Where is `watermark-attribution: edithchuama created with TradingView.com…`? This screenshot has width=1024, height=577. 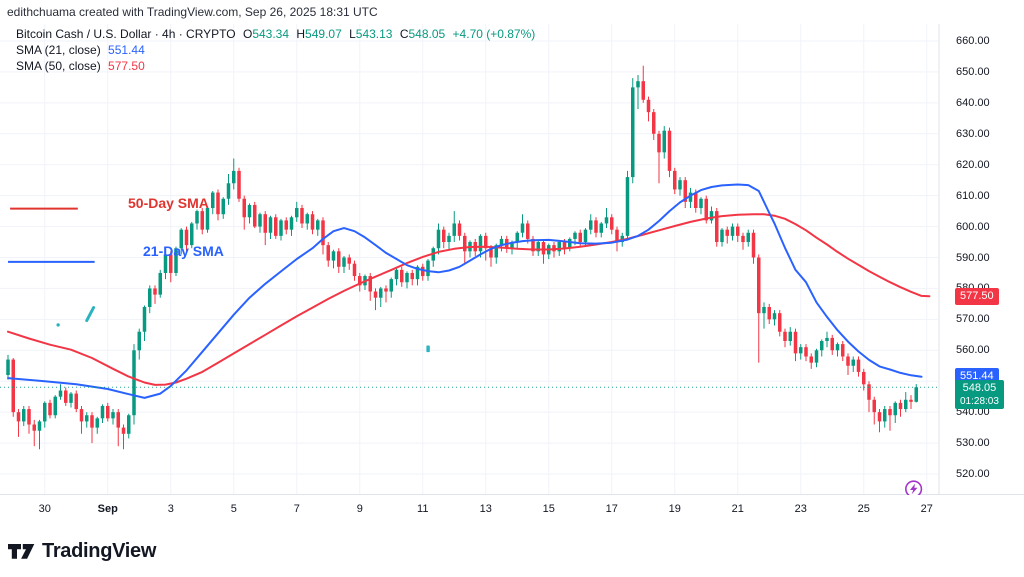
watermark-attribution: edithchuama created with TradingView.com… is located at coordinates (192, 12).